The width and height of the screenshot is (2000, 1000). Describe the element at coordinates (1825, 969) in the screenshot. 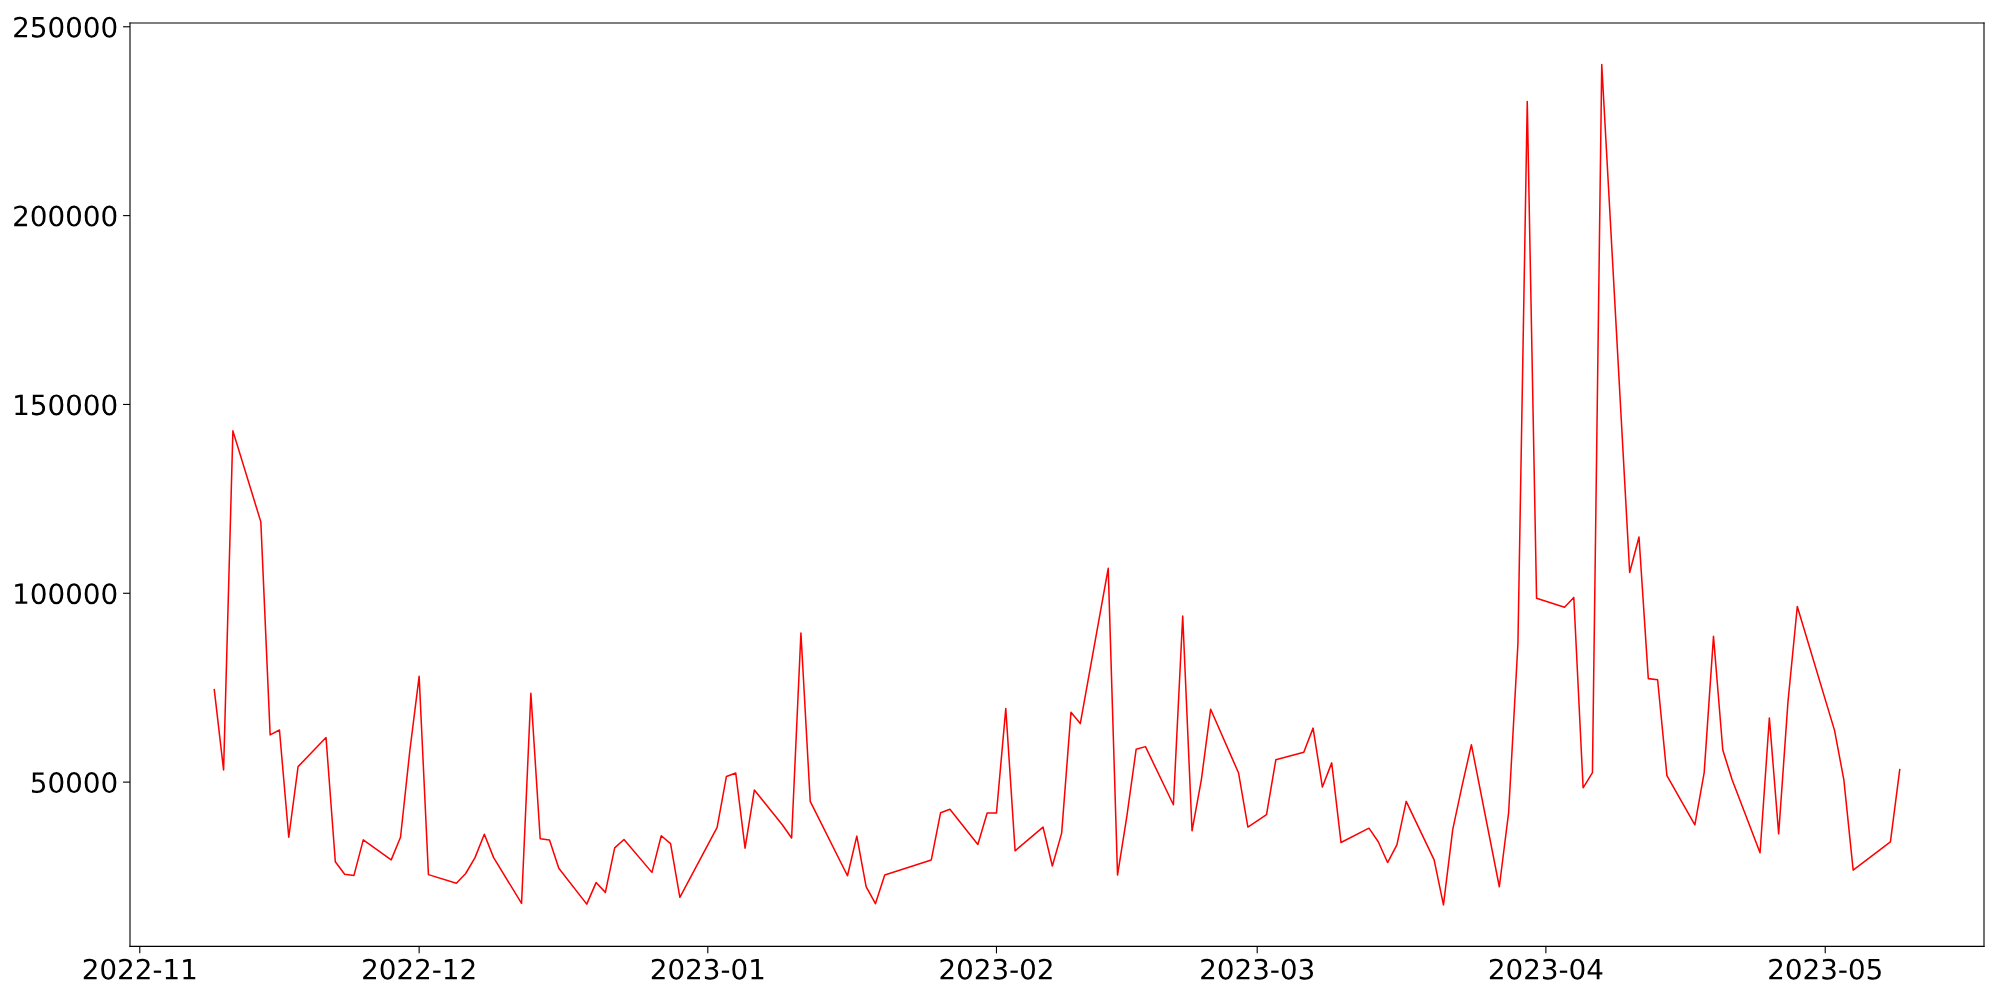

I see `x-tick-label: 2023-05` at that location.